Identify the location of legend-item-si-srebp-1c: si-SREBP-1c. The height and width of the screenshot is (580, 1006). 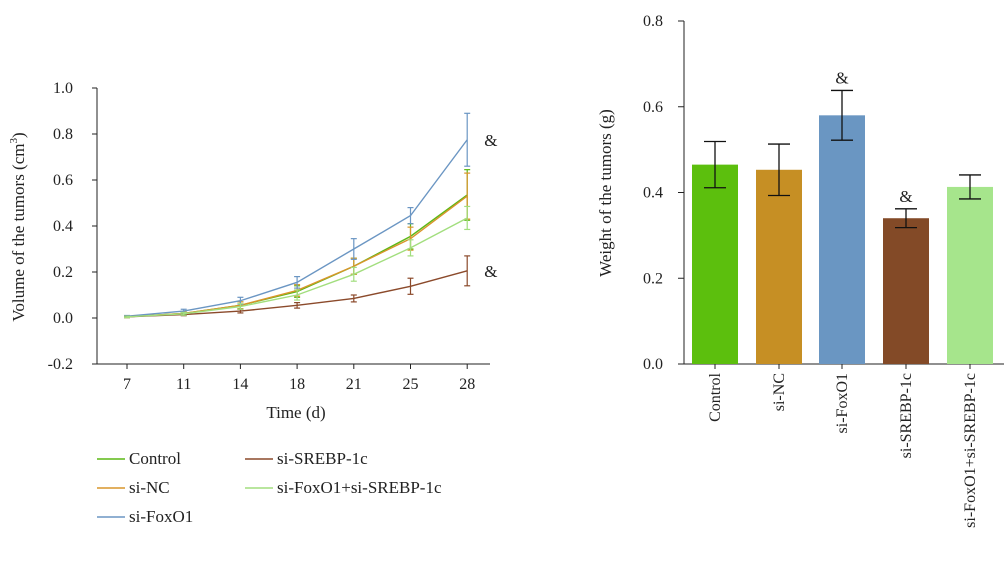
(306, 458).